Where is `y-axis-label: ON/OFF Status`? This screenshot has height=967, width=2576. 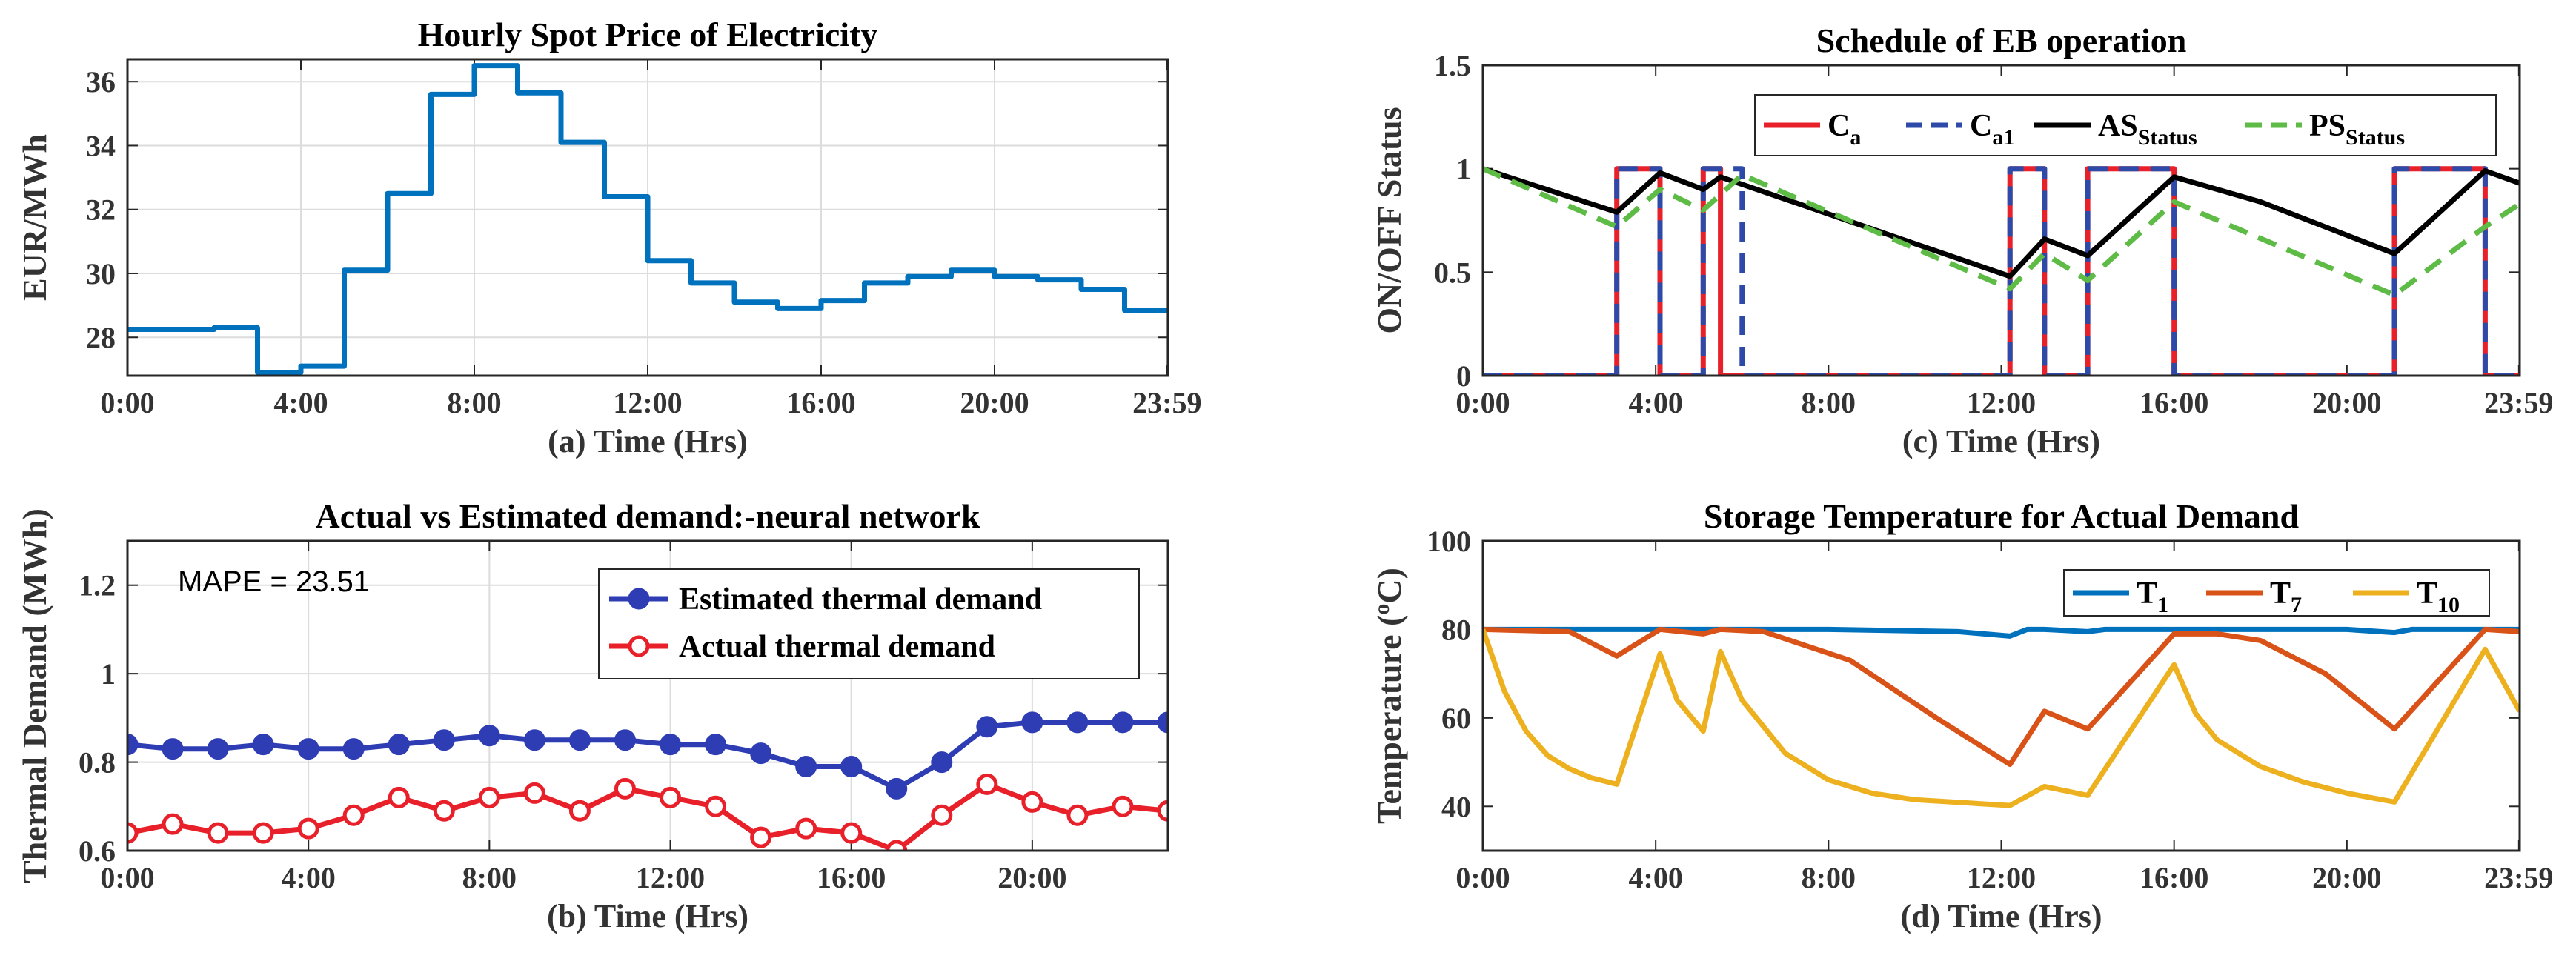 y-axis-label: ON/OFF Status is located at coordinates (1389, 220).